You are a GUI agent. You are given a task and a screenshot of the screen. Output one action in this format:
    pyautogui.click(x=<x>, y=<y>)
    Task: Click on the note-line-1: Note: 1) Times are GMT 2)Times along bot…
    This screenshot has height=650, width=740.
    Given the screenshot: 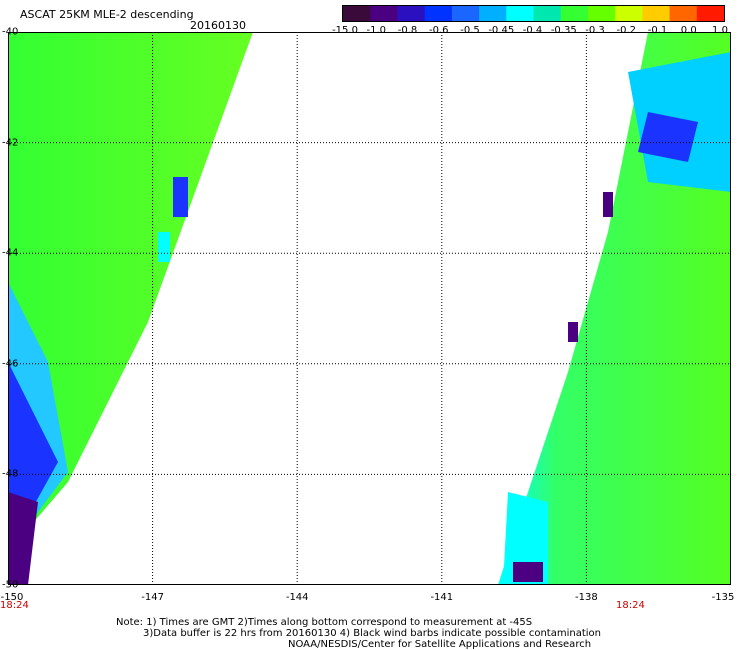 What is the action you would take?
    pyautogui.click(x=324, y=622)
    